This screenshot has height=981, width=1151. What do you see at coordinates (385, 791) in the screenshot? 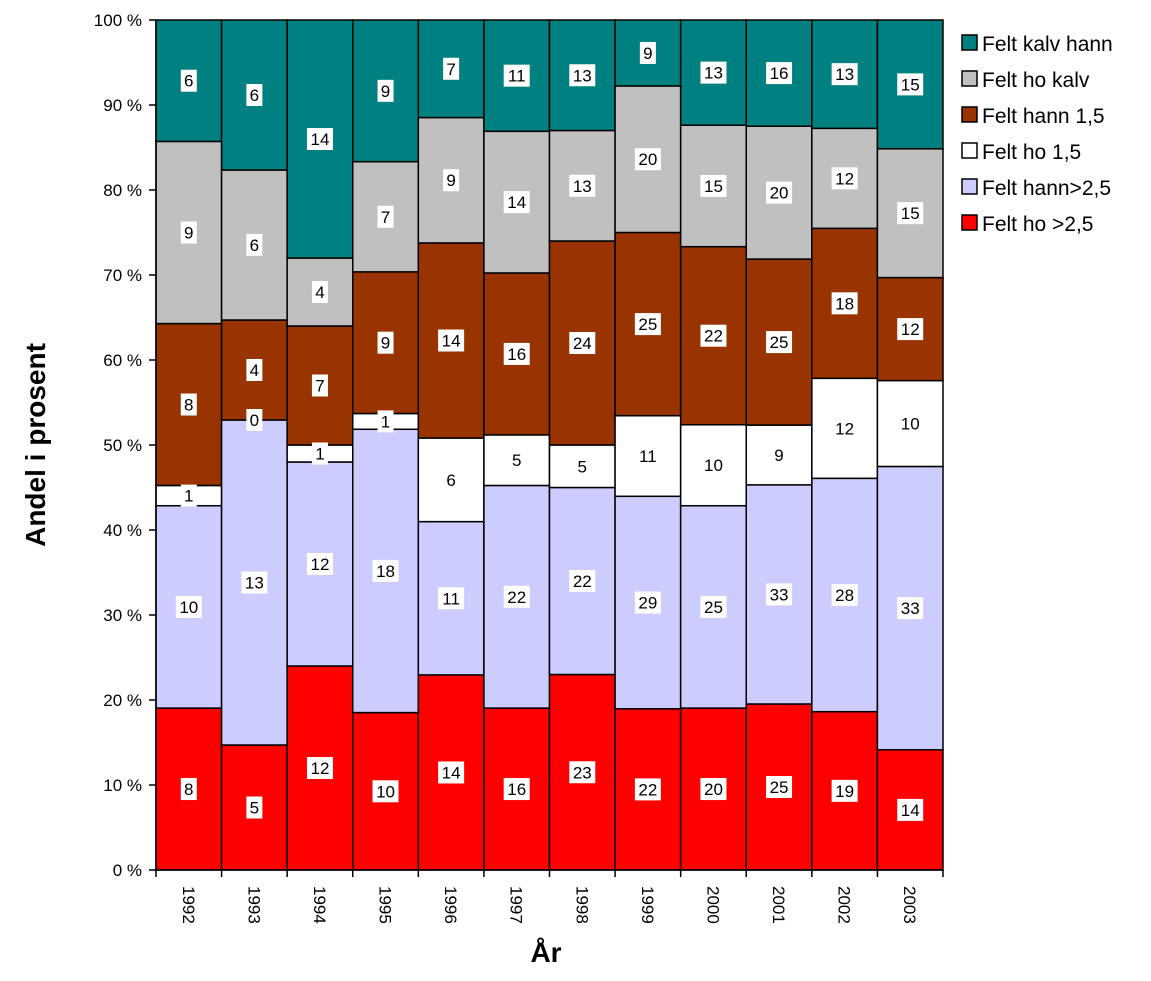
I see `data-label-text: 10` at bounding box center [385, 791].